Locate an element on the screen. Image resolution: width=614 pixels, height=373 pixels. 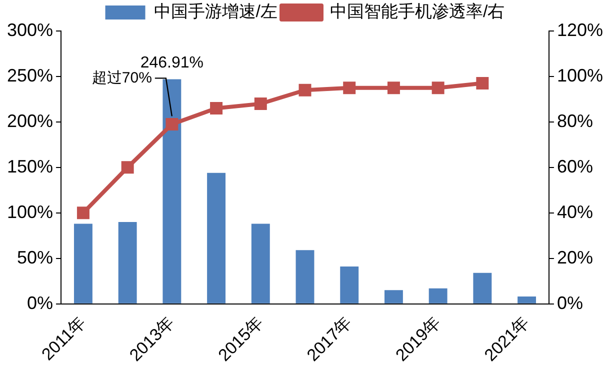
legend-label: 中国手游增速/左 is located at coordinates (216, 12).